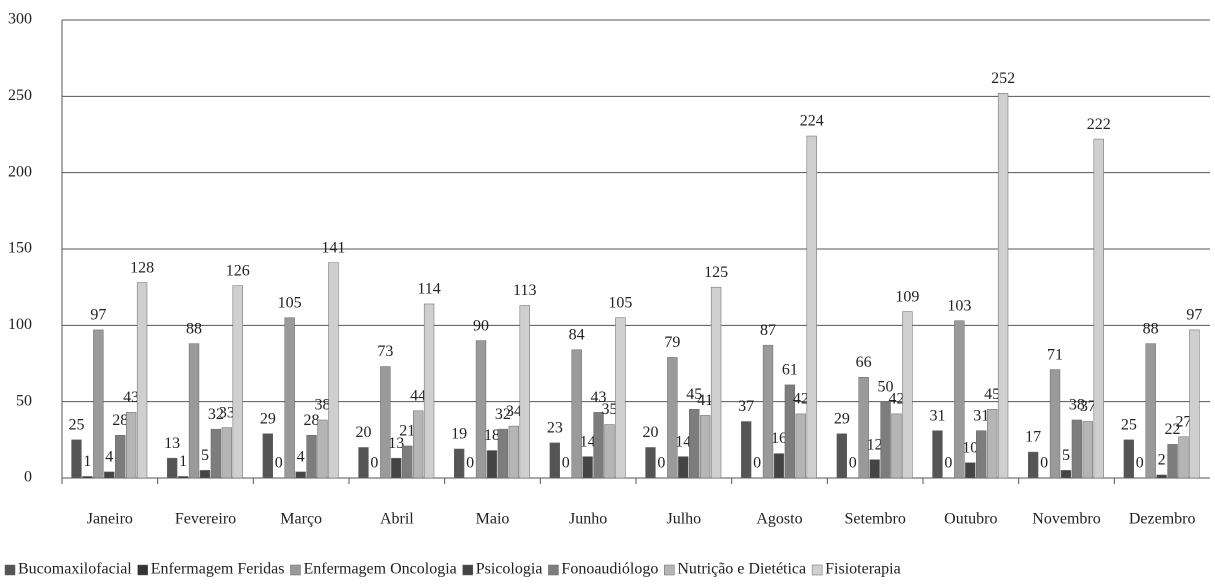  Describe the element at coordinates (683, 441) in the screenshot. I see `data-label: 14` at that location.